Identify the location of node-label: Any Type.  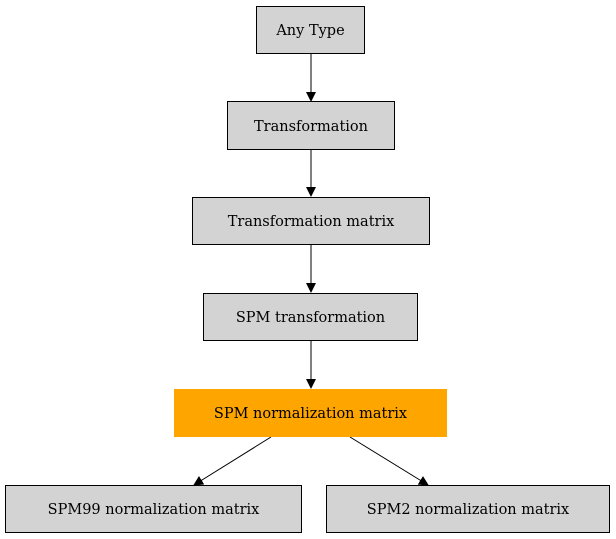
(309, 31).